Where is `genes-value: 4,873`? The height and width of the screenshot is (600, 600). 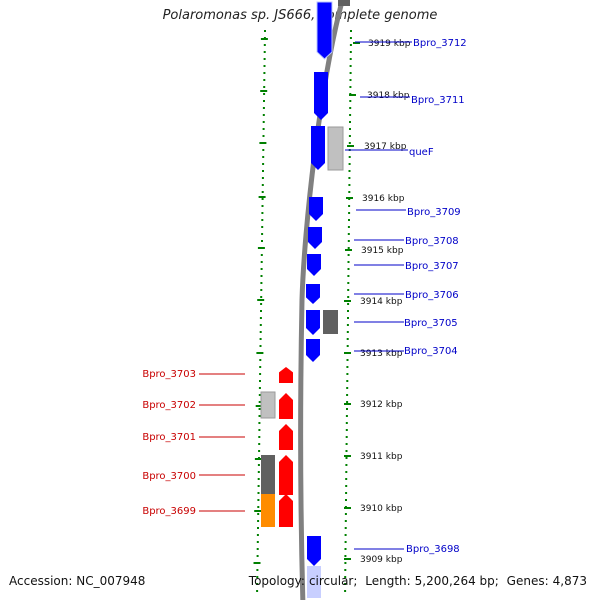 genes-value: 4,873 is located at coordinates (569, 581).